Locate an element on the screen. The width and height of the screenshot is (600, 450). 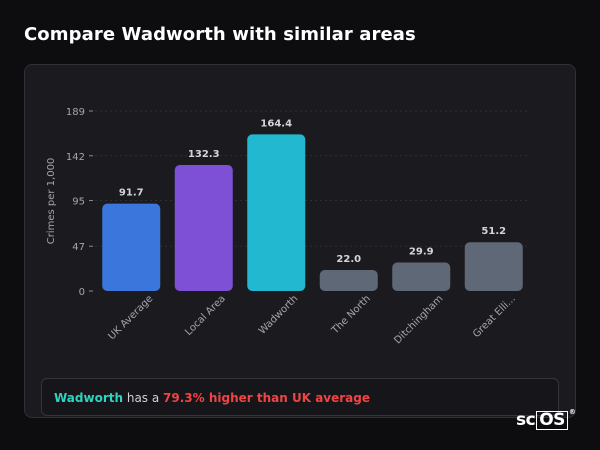
x-tick-label: Ditchingham is located at coordinates (418, 319).